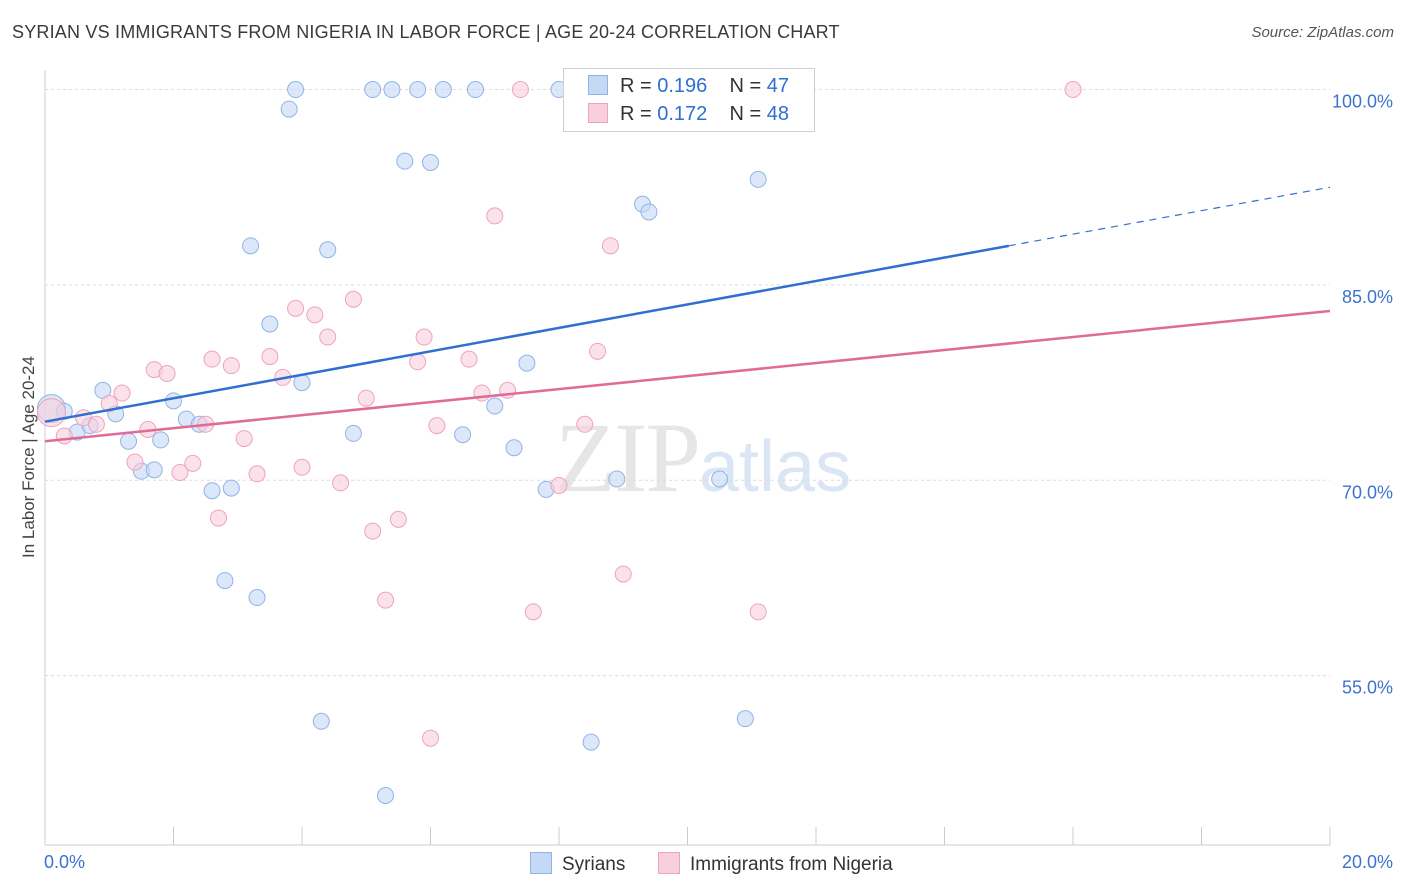 This screenshot has width=1406, height=892. I want to click on x-tick-label-min: 0.0%, so click(64, 862).